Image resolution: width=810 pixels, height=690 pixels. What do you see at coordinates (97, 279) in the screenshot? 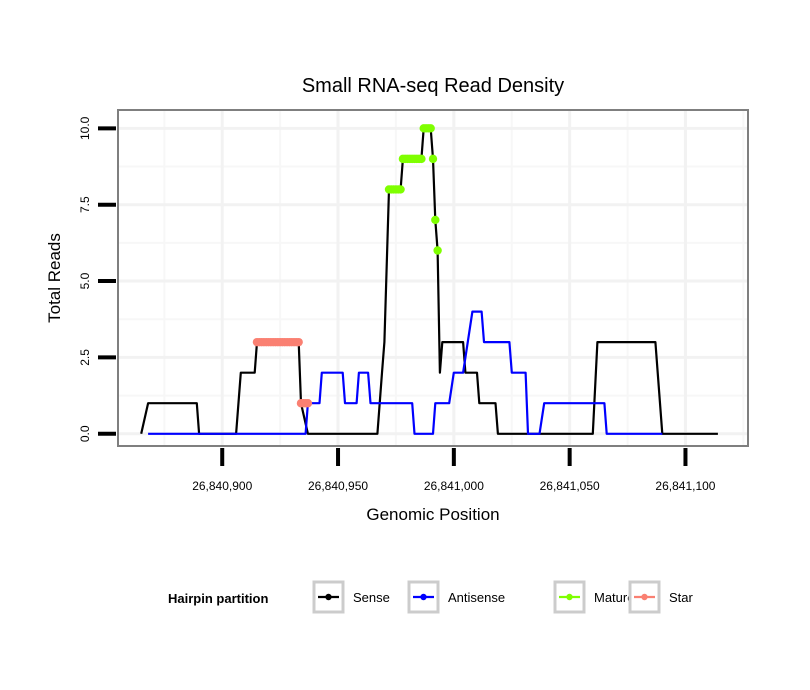
I see `y-axis: 0.0 2.5 5.0 7.5 10.0` at bounding box center [97, 279].